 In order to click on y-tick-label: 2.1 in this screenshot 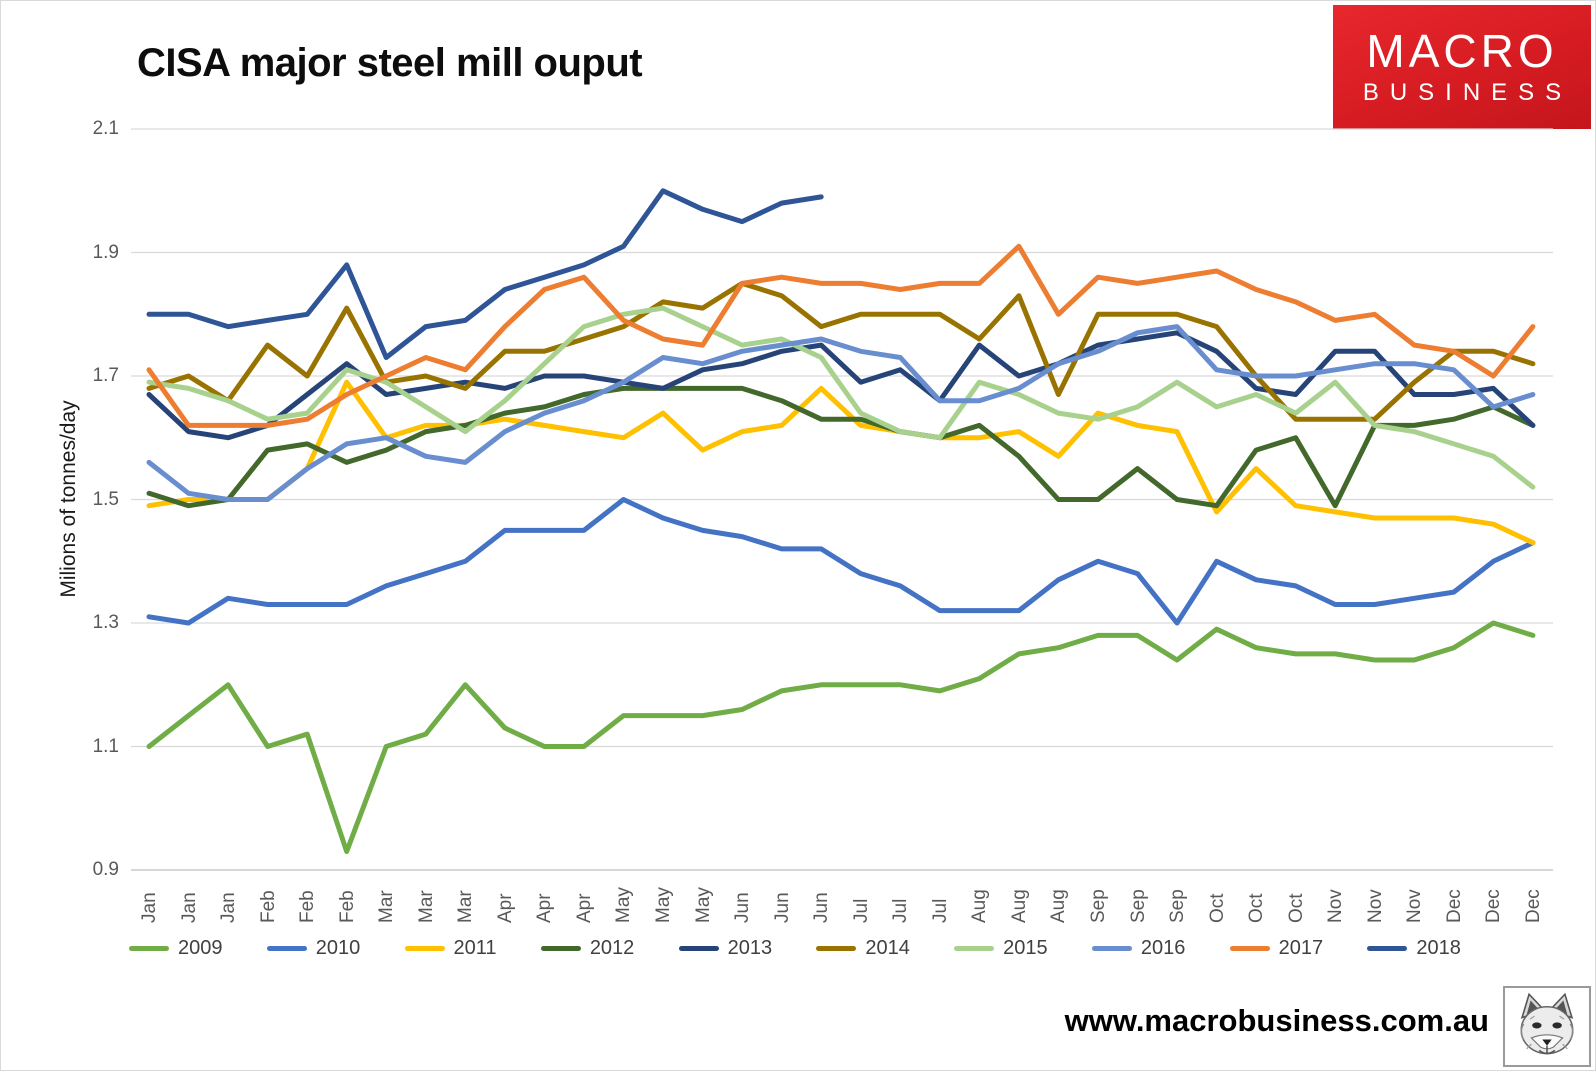, I will do `click(105, 128)`.